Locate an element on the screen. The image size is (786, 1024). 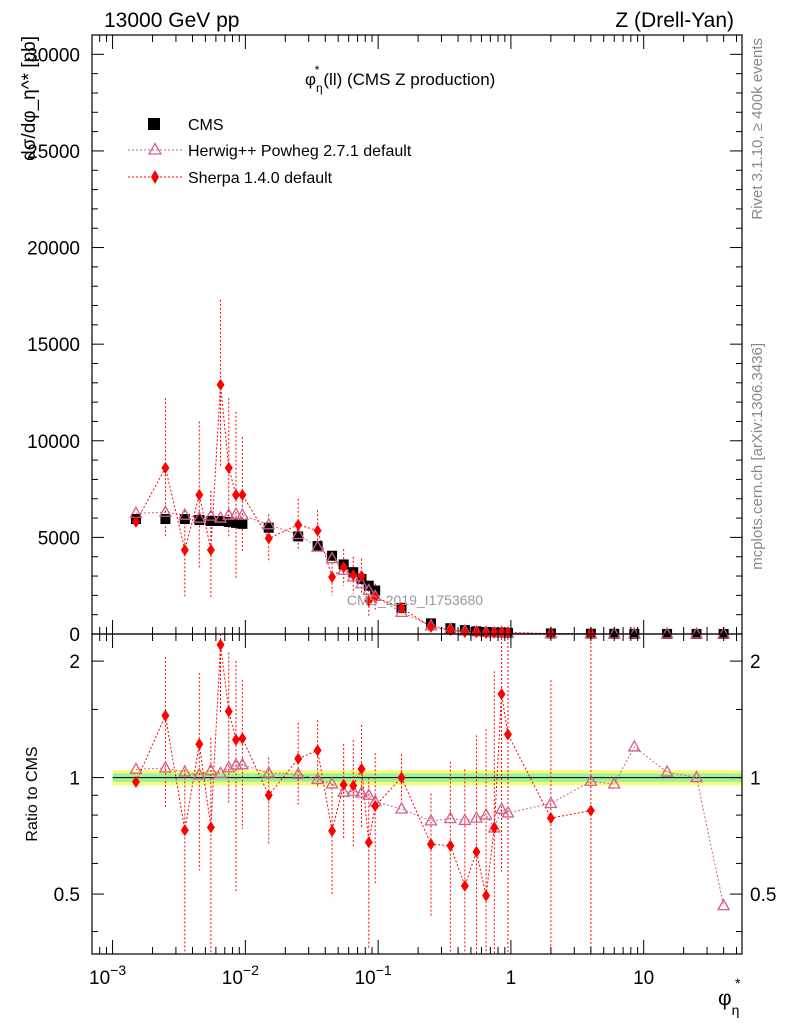
watermark: CMS_2019_I1753680 is located at coordinates (415, 600).